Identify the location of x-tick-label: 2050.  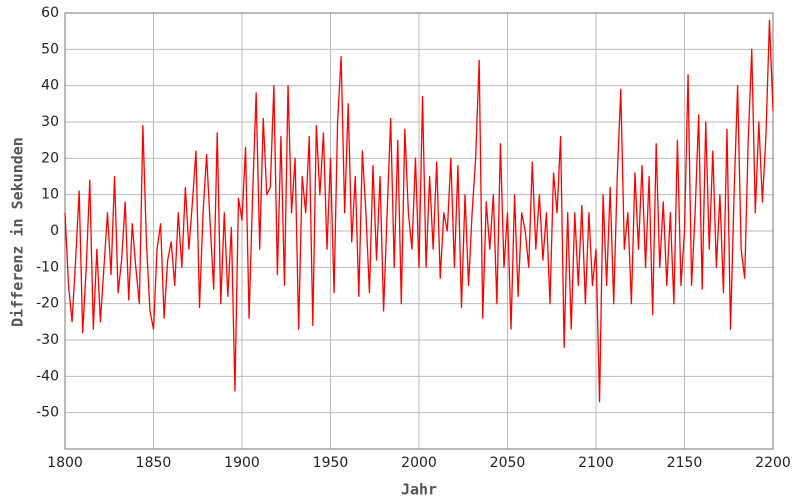
(508, 463).